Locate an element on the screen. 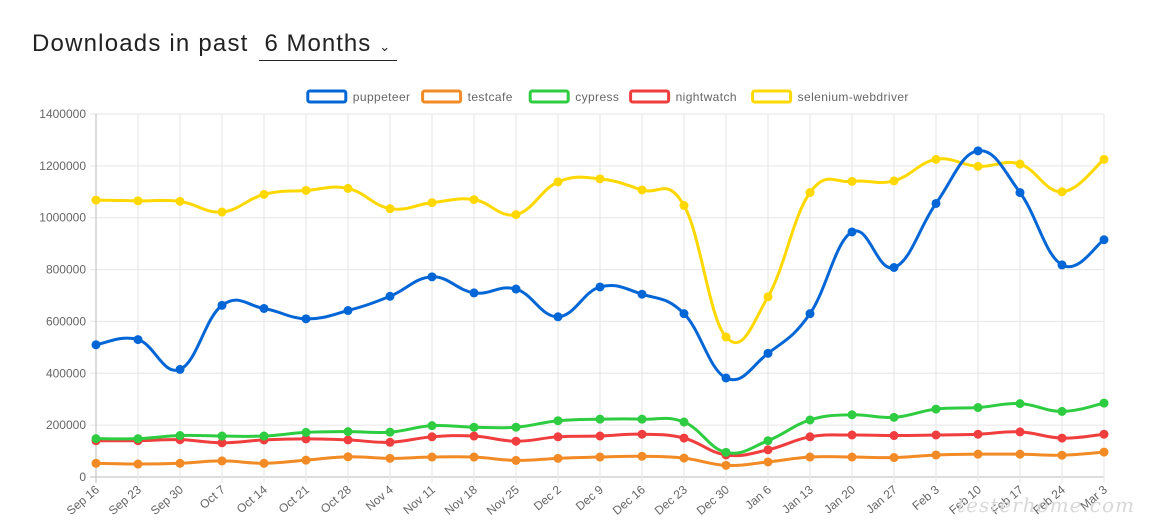 This screenshot has width=1149, height=525. legend-item-nightwatch: nightwatch is located at coordinates (683, 96).